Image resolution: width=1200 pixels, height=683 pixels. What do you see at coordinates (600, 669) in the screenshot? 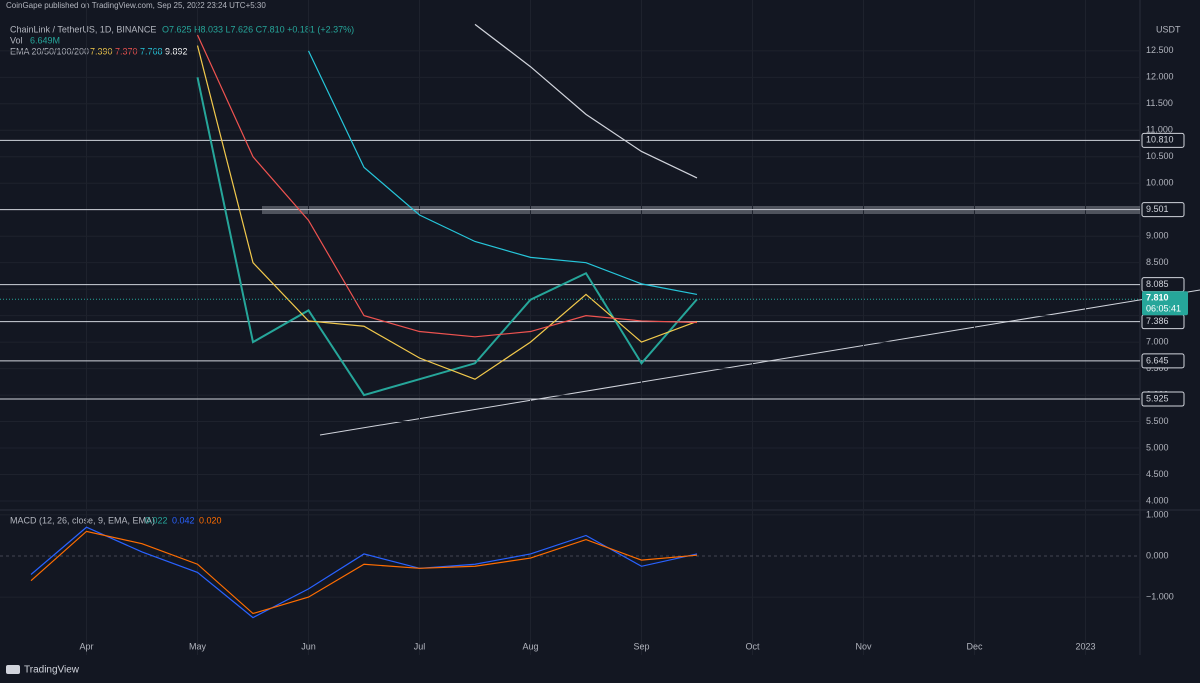
I see `footer` at bounding box center [600, 669].